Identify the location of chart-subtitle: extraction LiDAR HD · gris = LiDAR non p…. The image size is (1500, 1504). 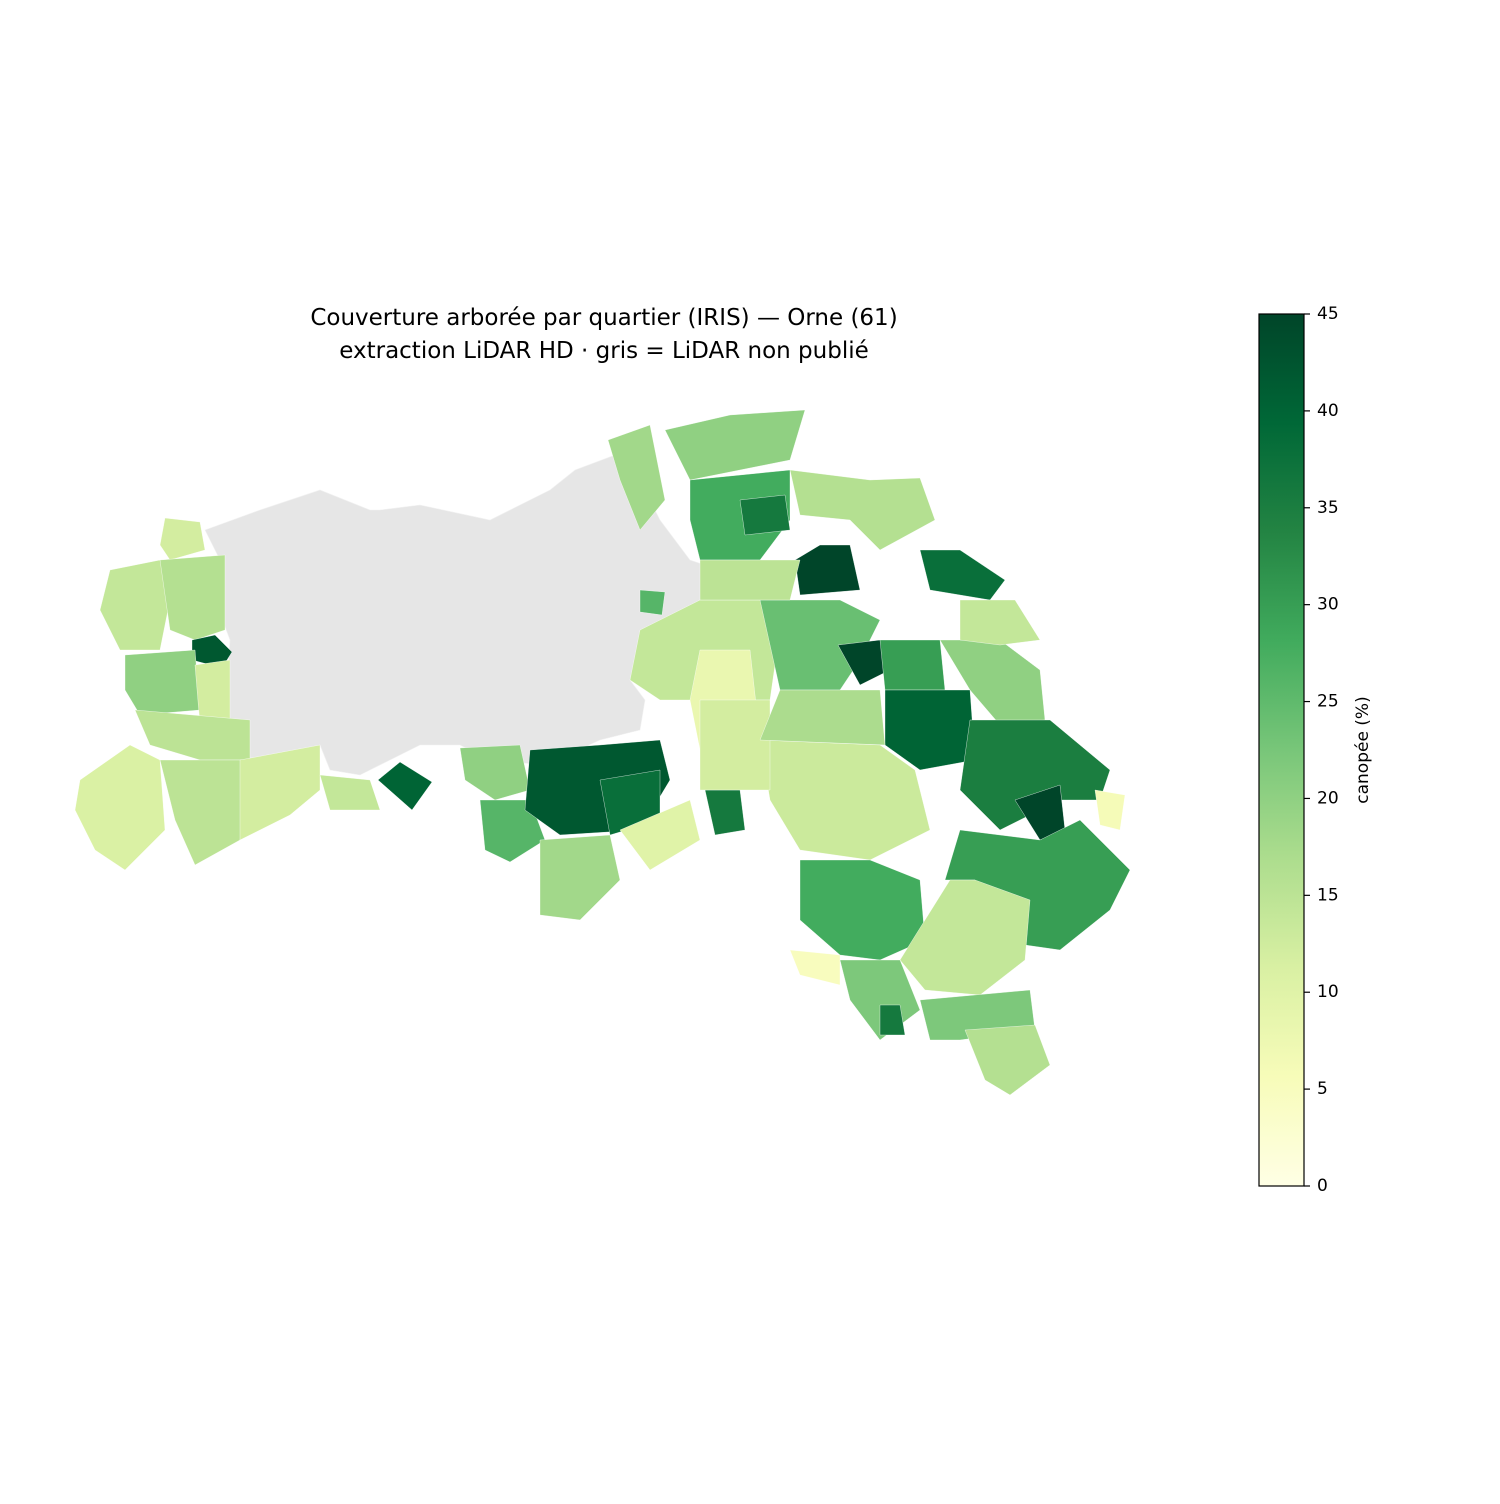
(604, 351).